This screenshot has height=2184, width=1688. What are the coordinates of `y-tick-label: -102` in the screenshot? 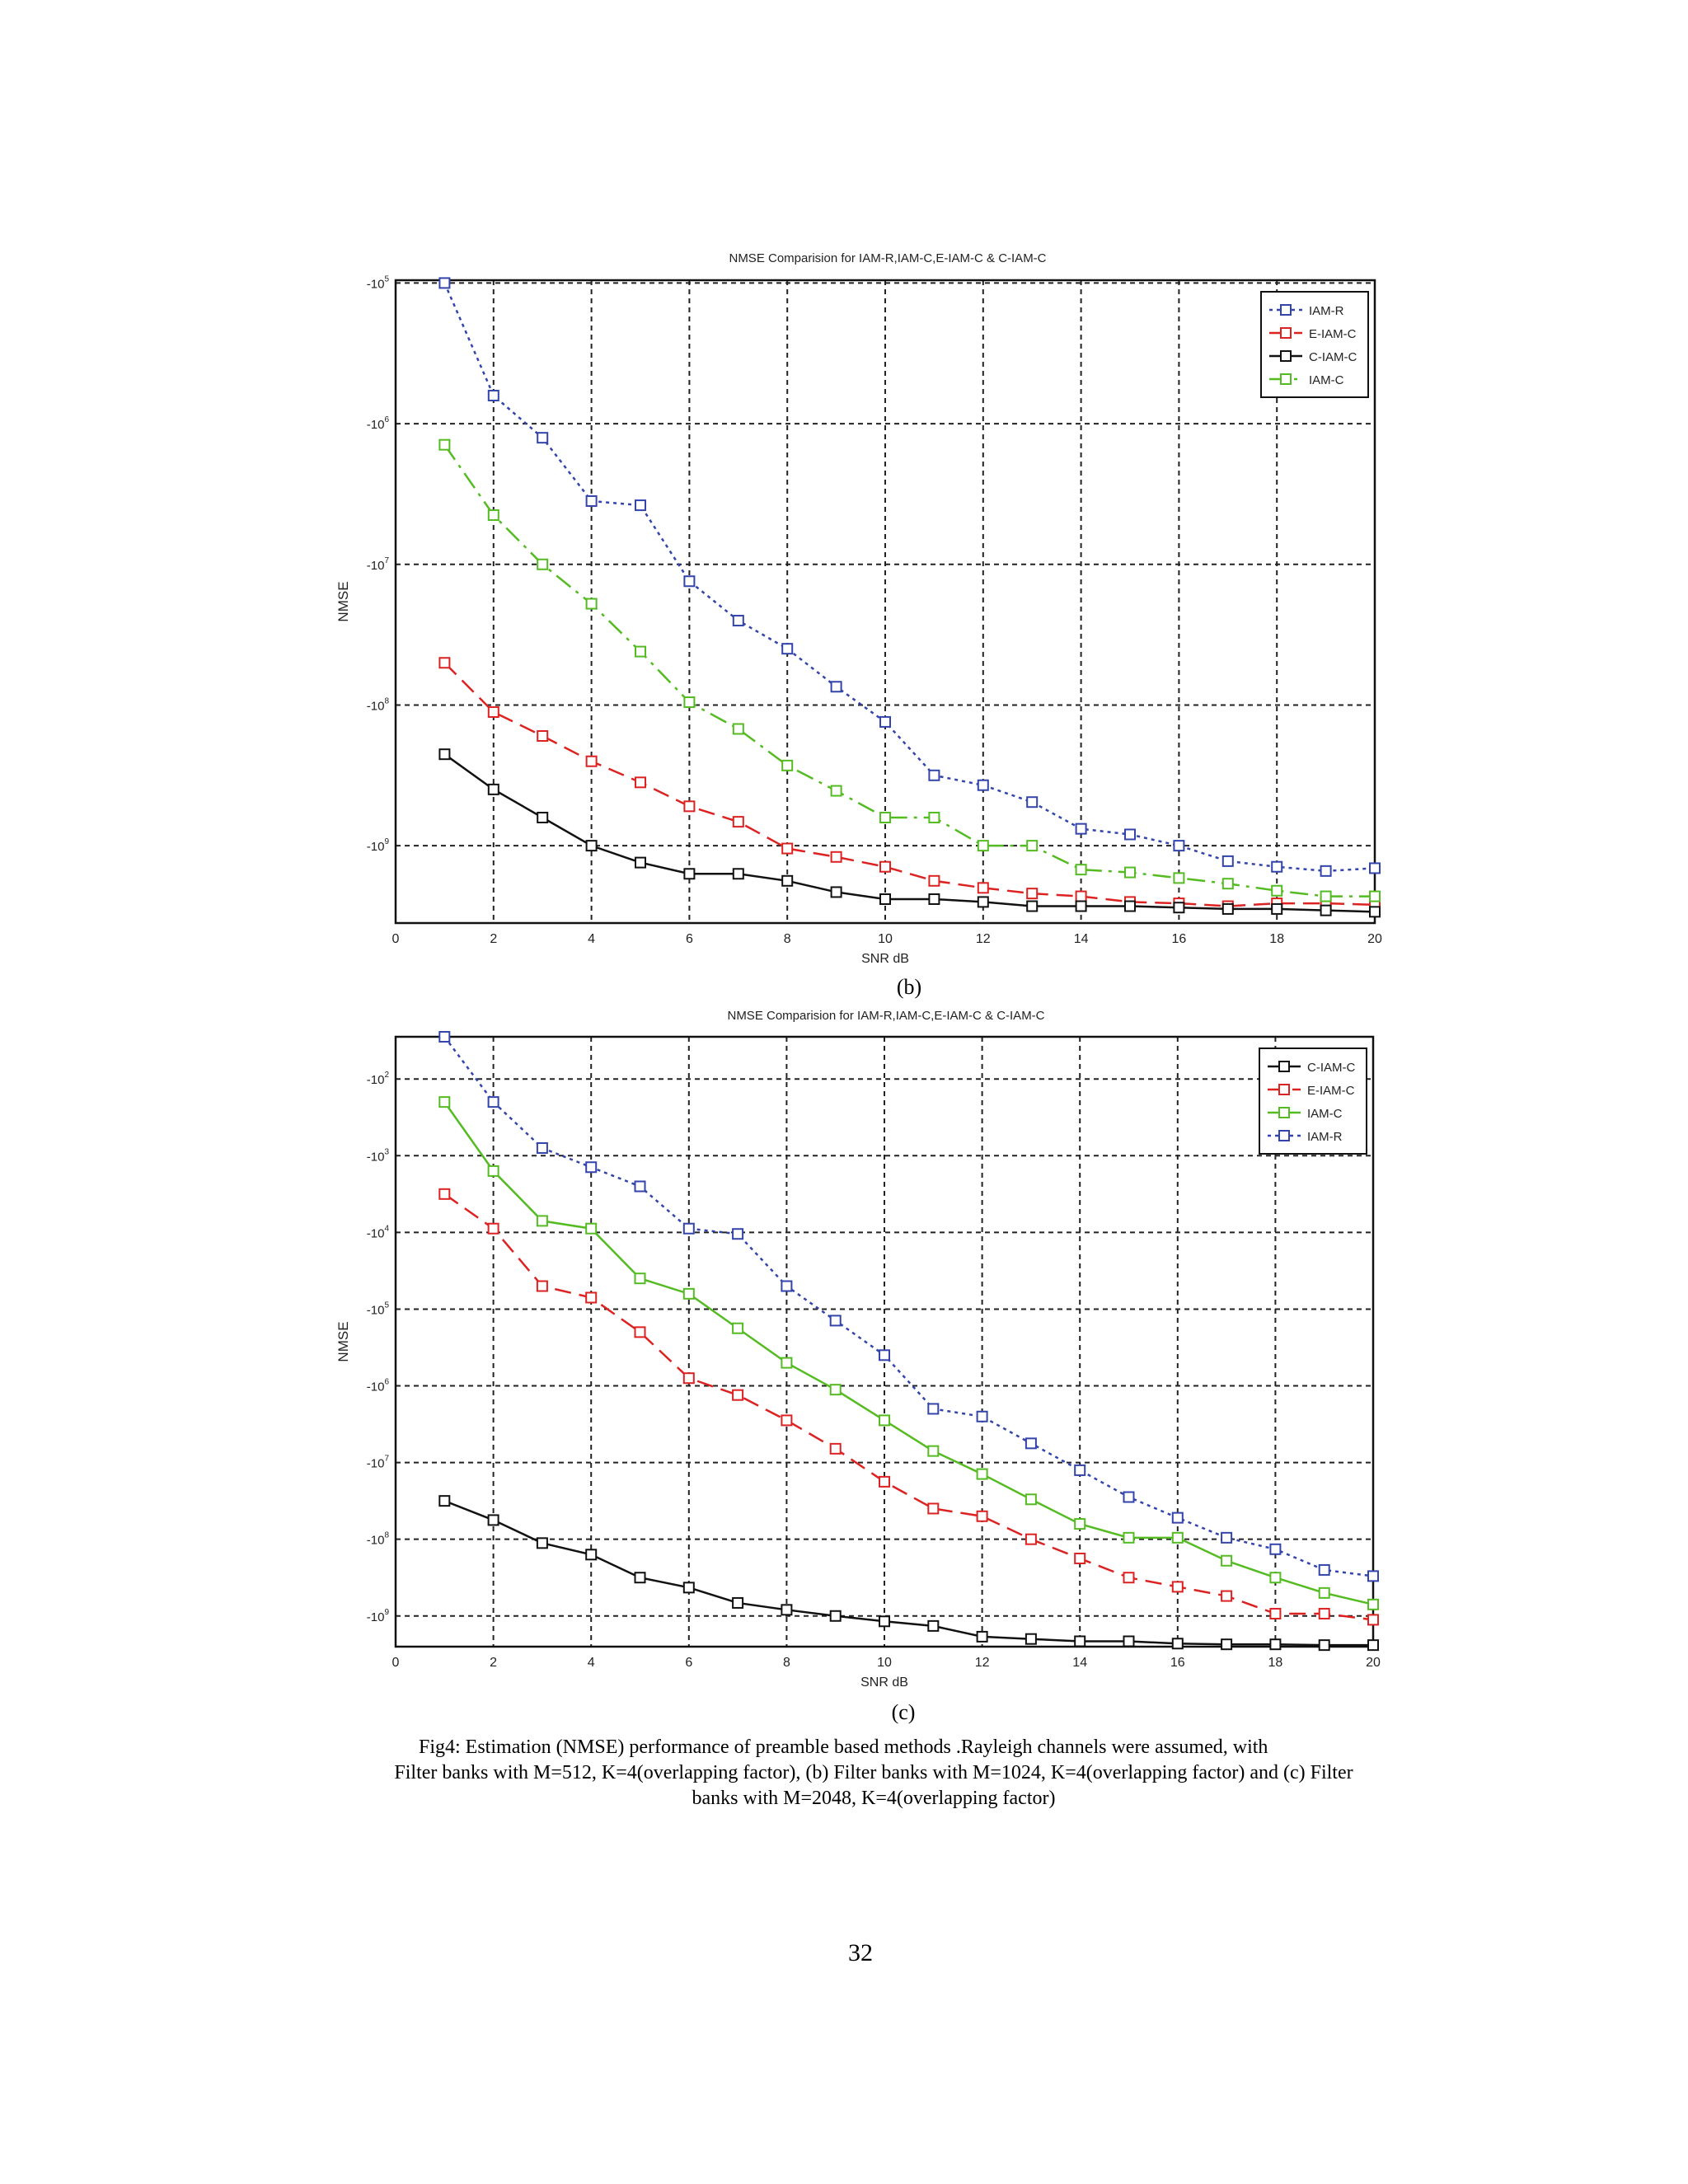 It's located at (379, 1079).